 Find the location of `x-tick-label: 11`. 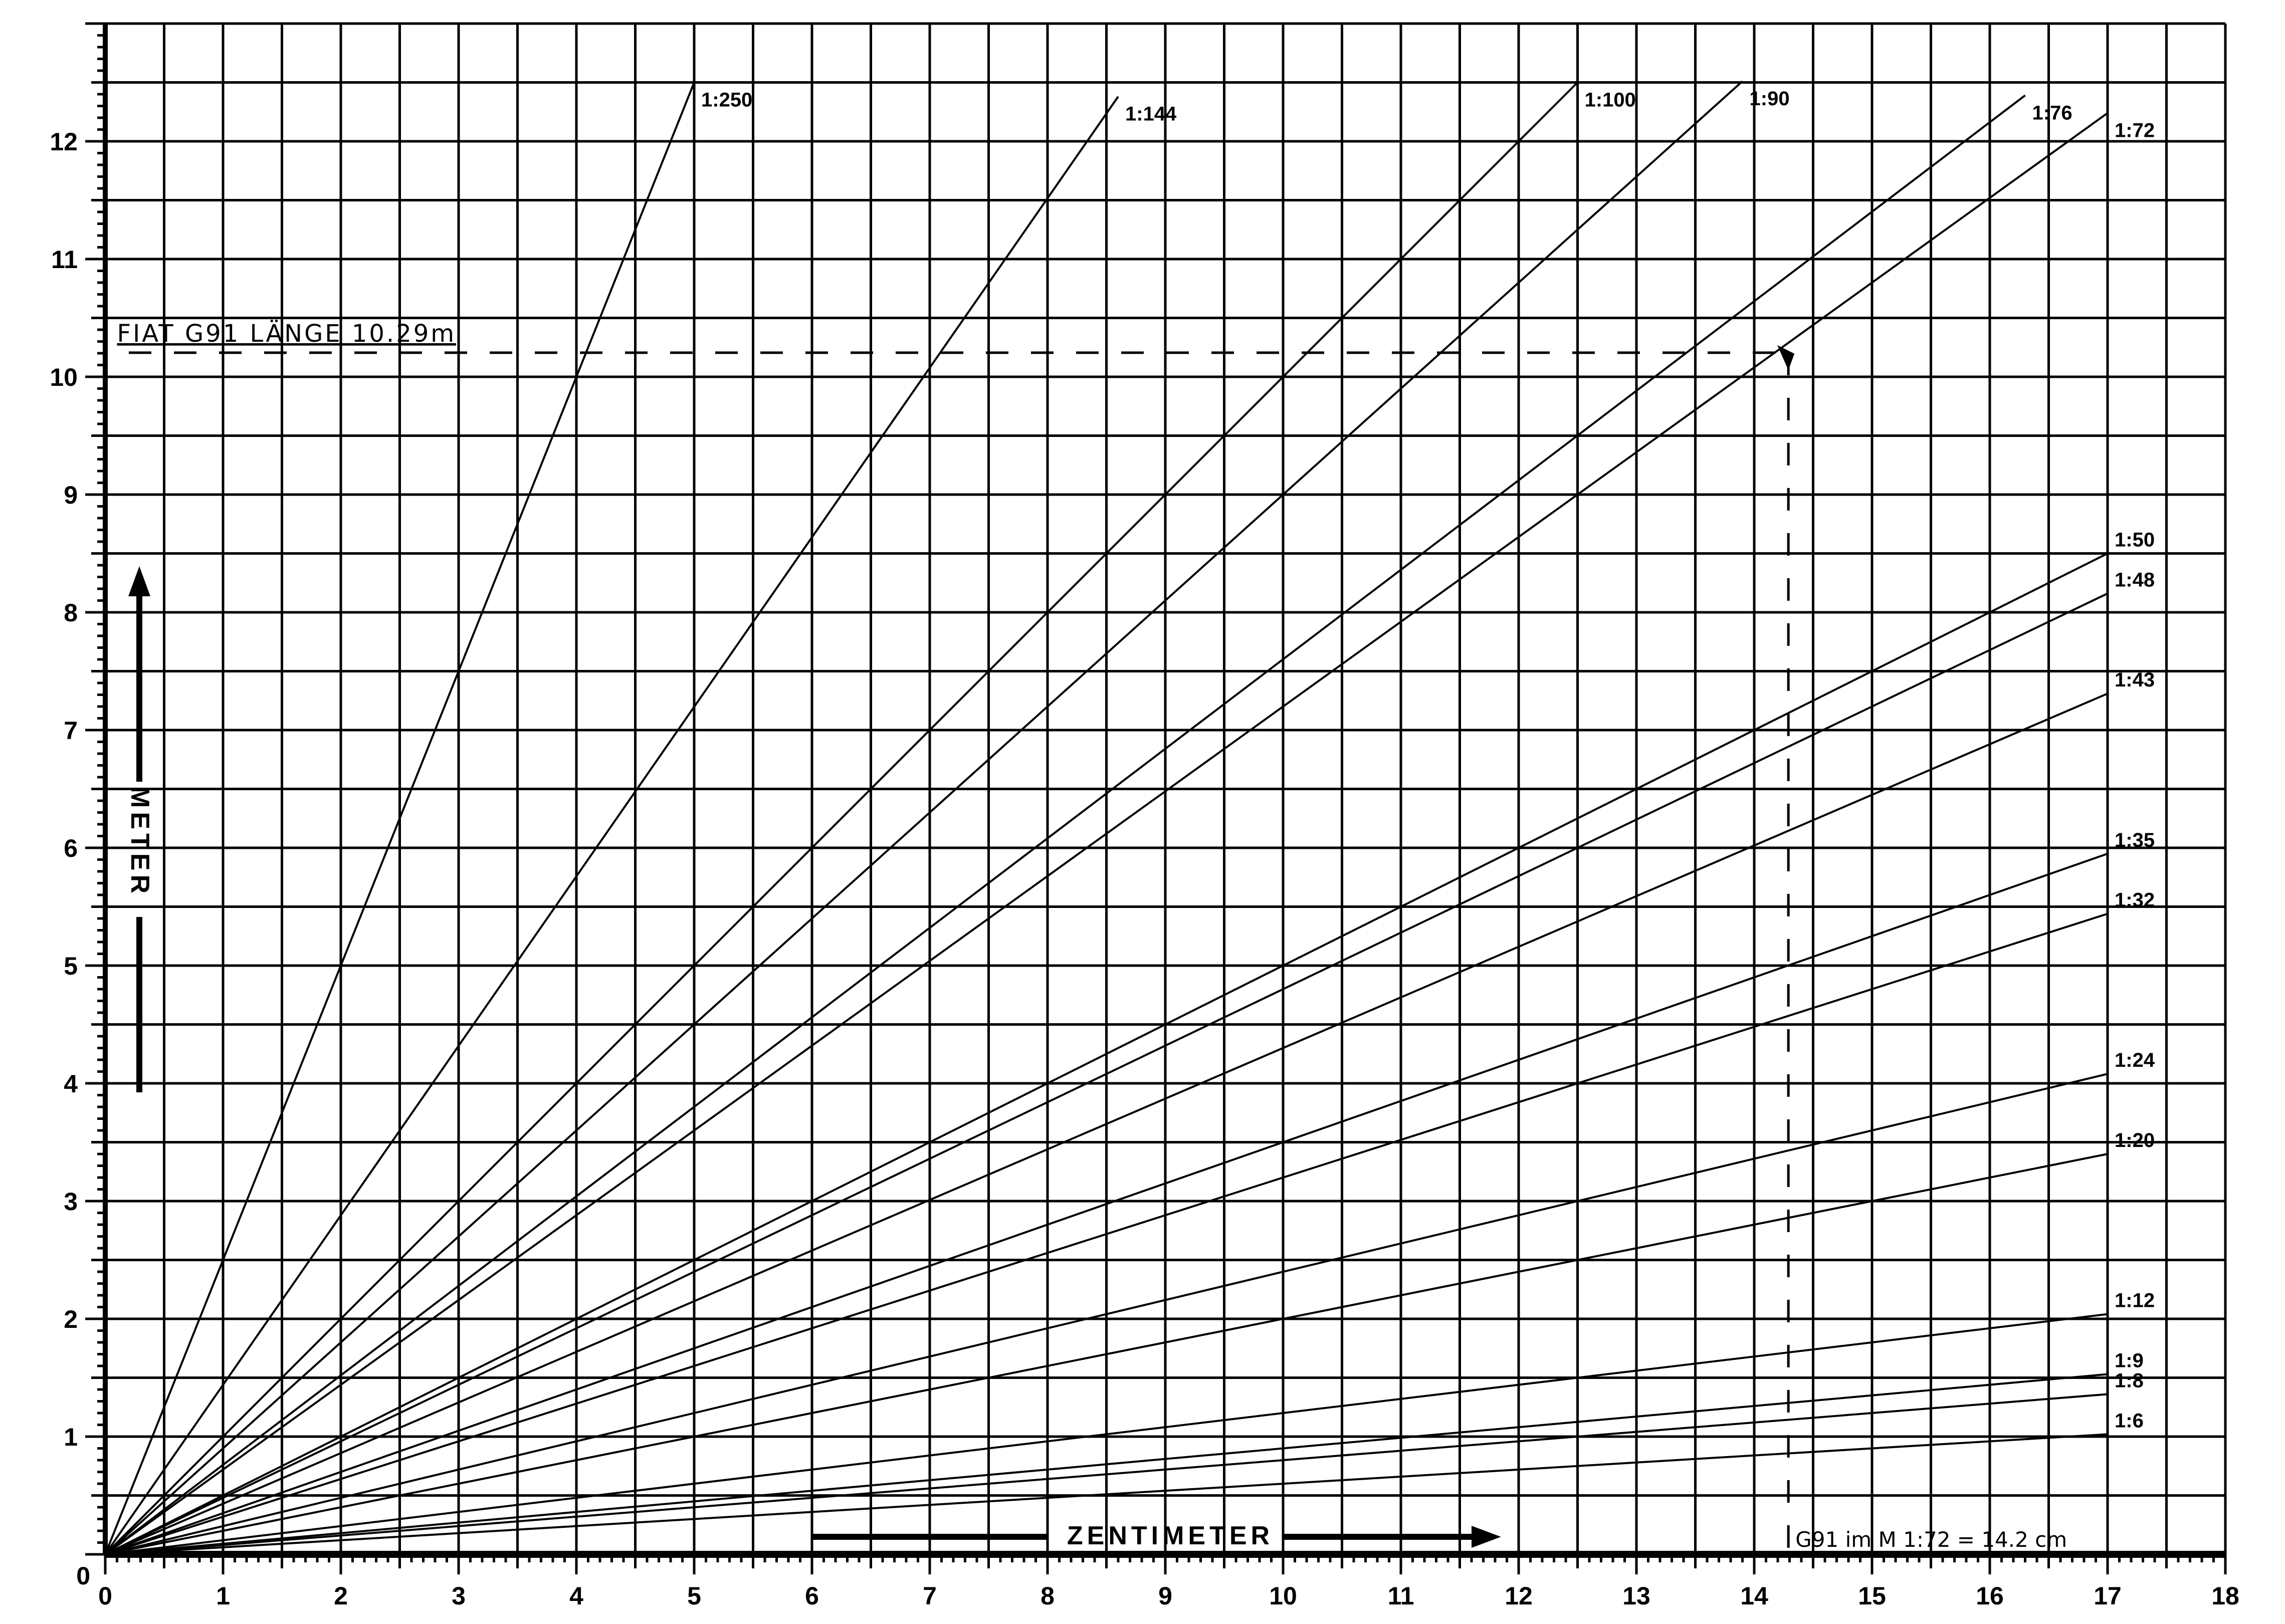

x-tick-label: 11 is located at coordinates (1401, 1596).